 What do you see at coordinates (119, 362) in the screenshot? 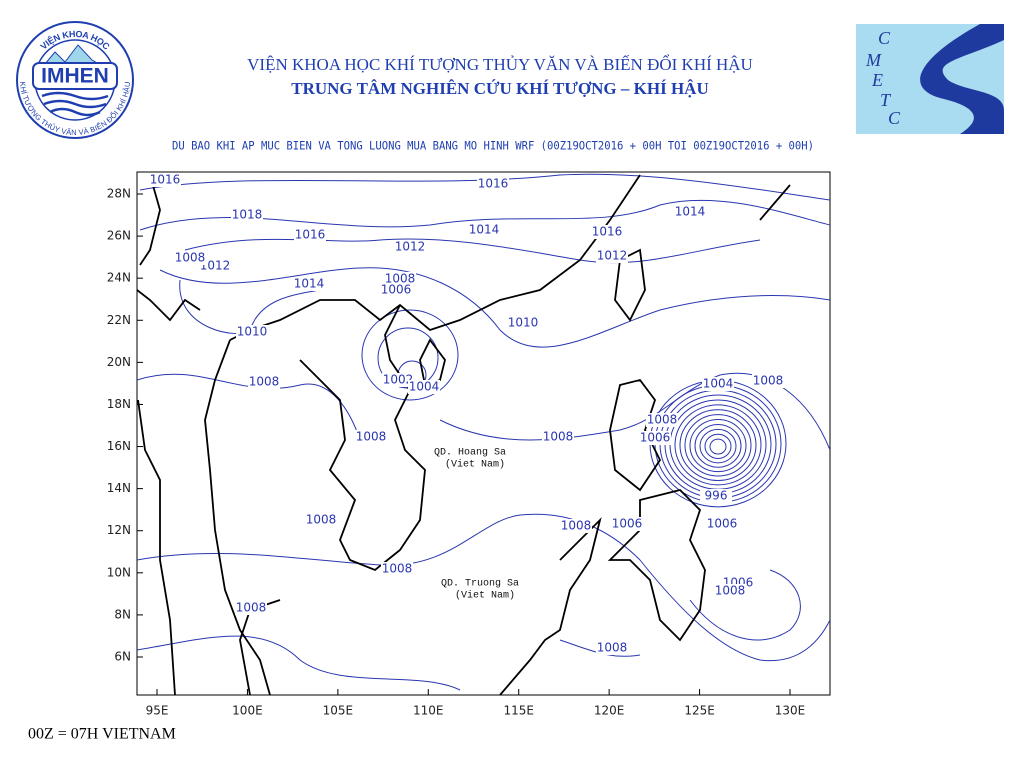
I see `y-tick-label: 20N` at bounding box center [119, 362].